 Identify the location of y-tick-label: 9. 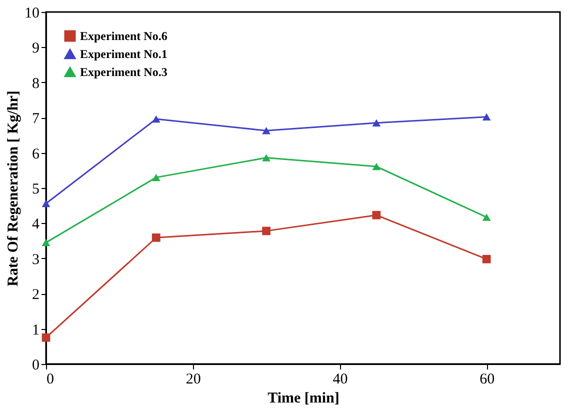
(36, 48).